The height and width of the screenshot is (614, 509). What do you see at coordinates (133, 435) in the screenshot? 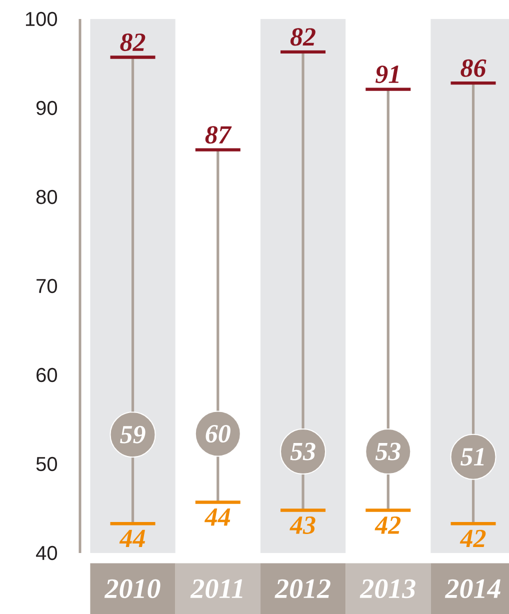
I see `annotation: 59` at bounding box center [133, 435].